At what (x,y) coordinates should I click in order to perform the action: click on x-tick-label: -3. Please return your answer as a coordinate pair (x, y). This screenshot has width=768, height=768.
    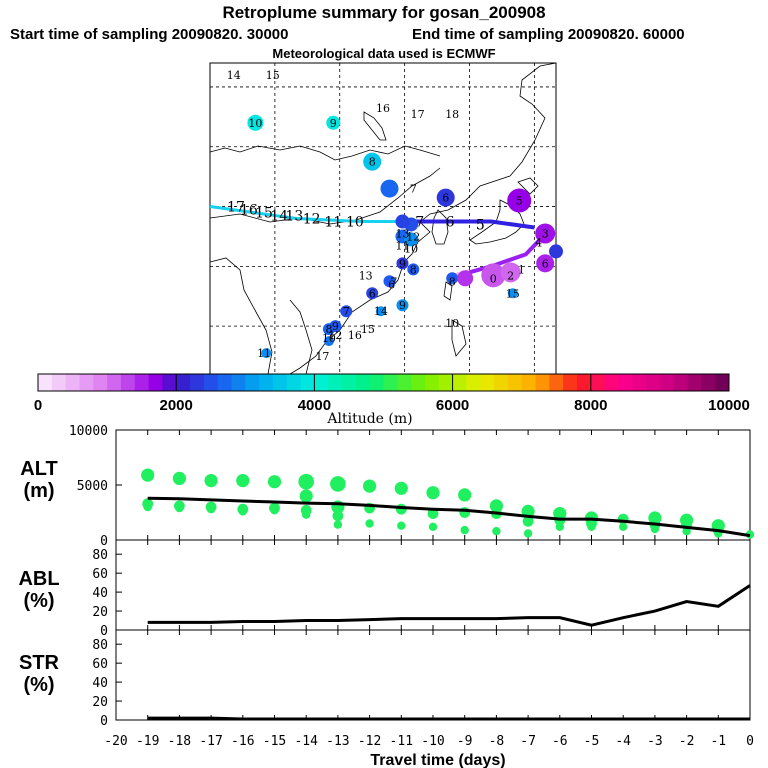
    Looking at the image, I should click on (655, 741).